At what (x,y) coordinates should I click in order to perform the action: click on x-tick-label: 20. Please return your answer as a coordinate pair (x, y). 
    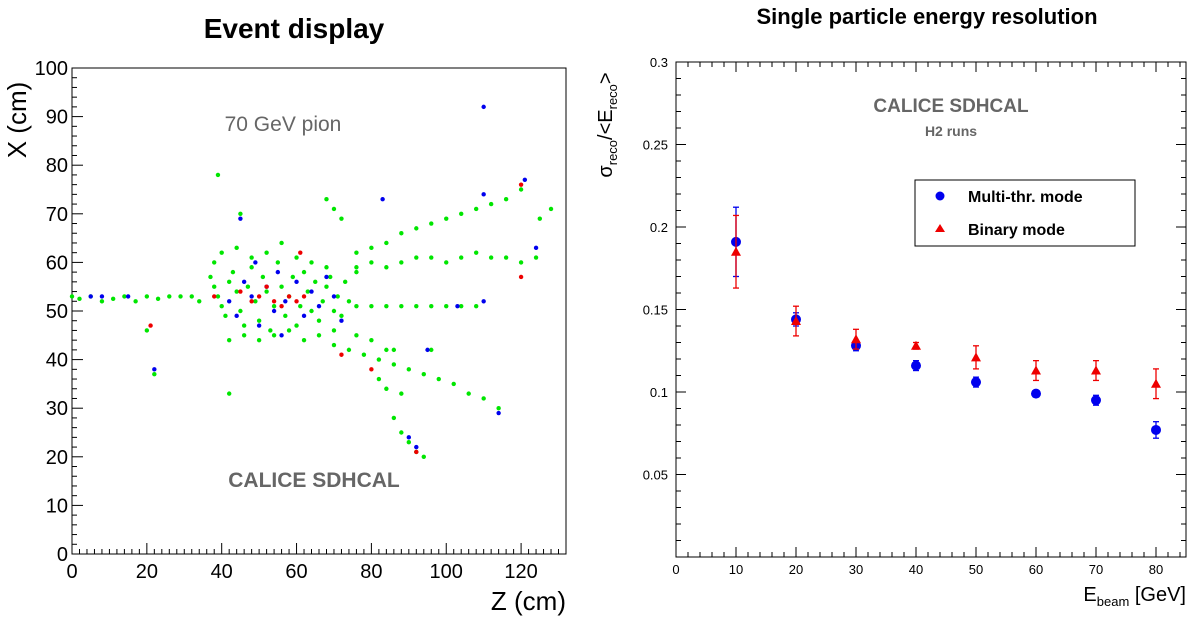
    Looking at the image, I should click on (147, 572).